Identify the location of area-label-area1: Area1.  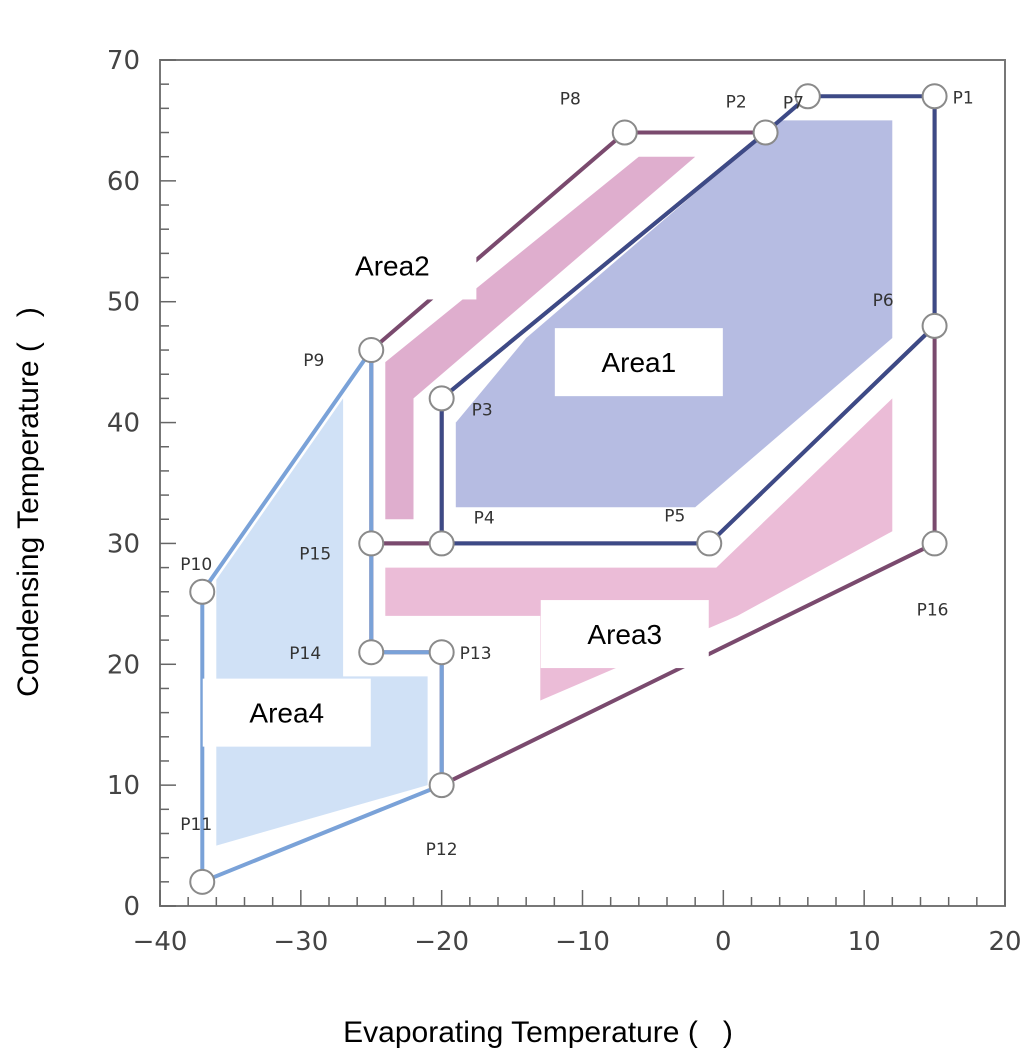
(638, 362).